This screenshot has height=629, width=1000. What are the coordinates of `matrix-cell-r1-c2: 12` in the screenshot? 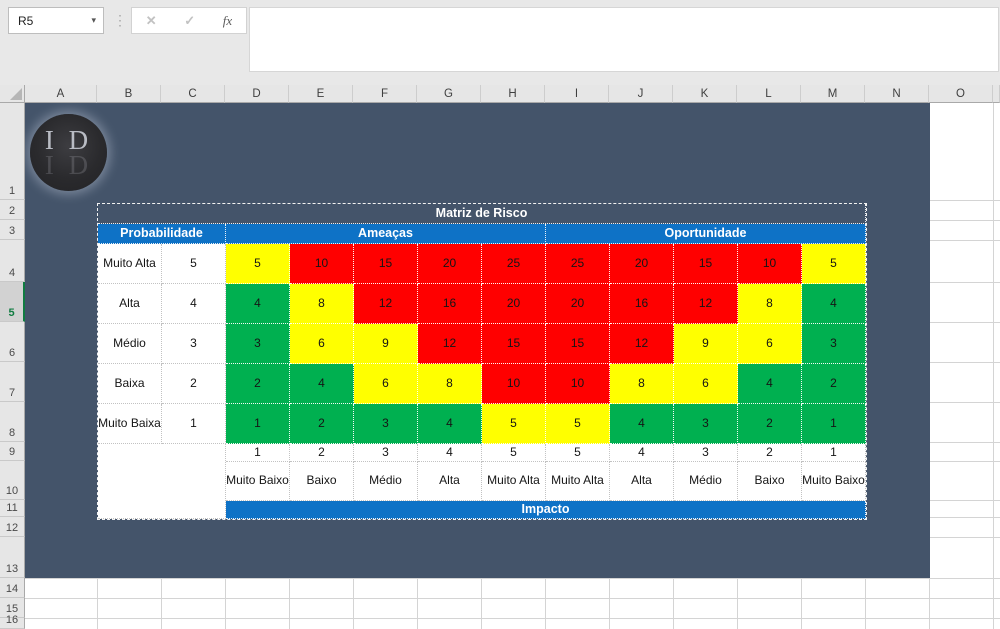 It's located at (386, 304).